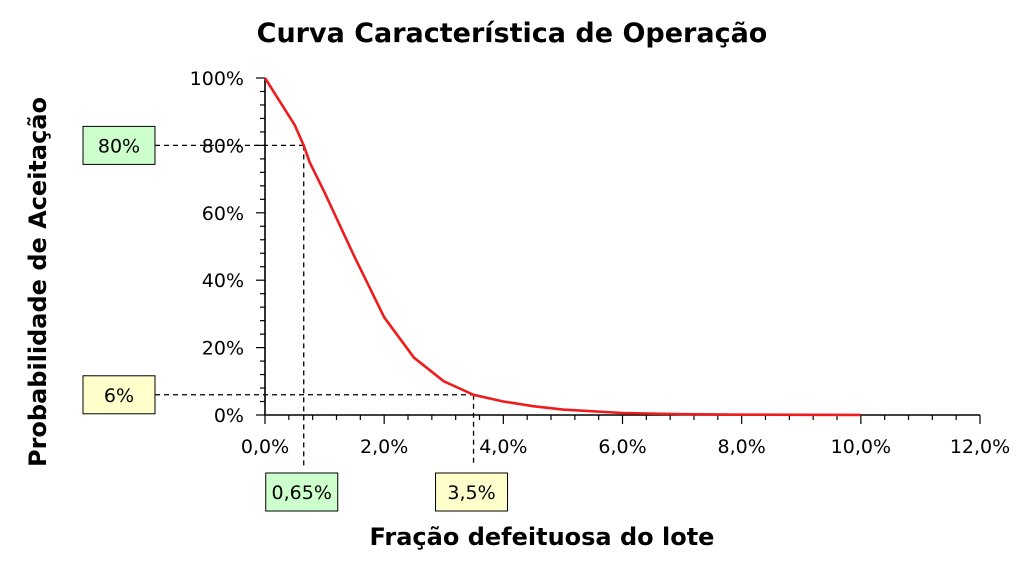 The width and height of the screenshot is (1024, 569). Describe the element at coordinates (229, 416) in the screenshot. I see `y-tick-label: 0%` at that location.